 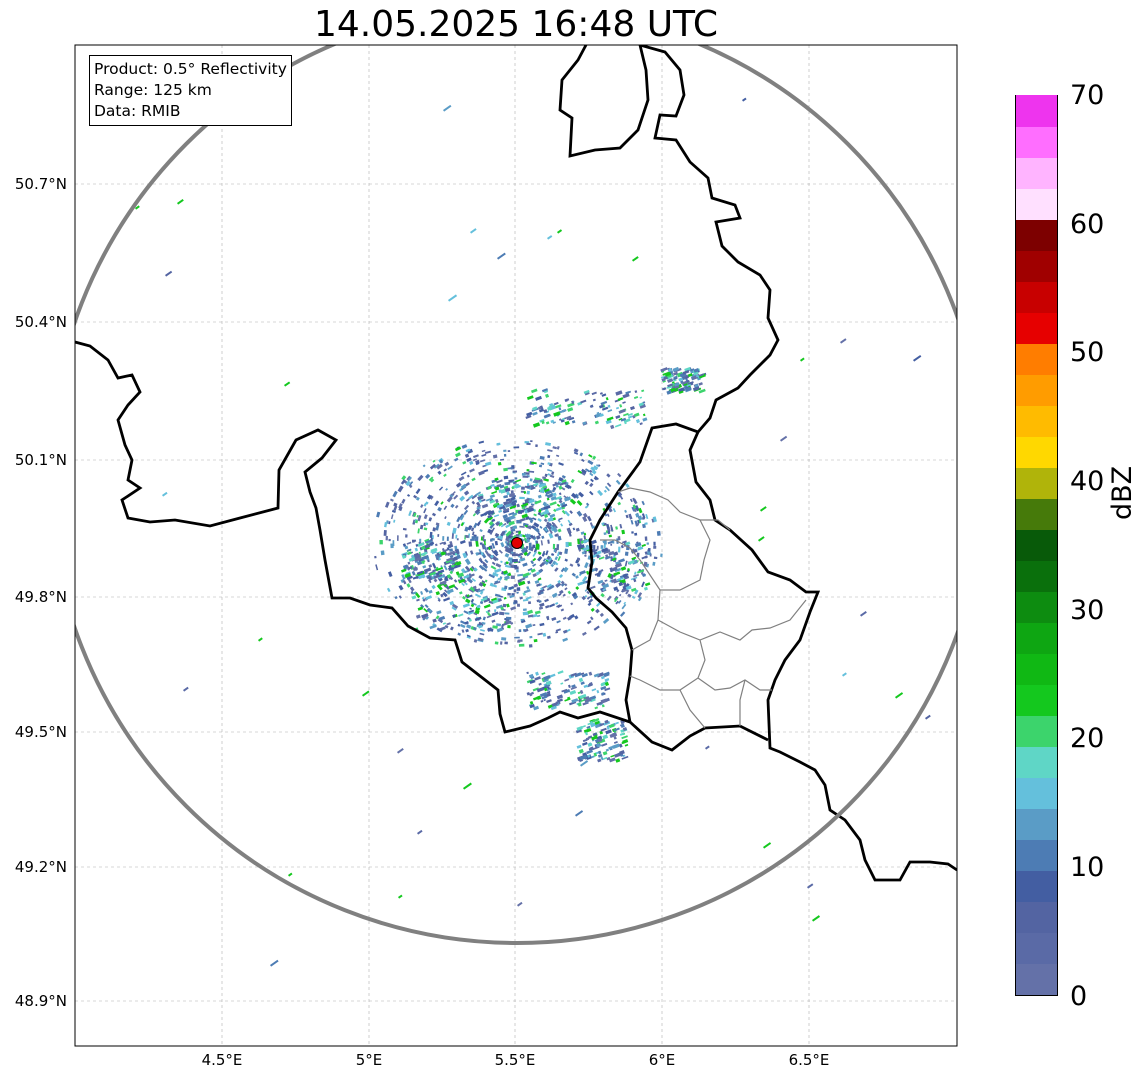 What do you see at coordinates (40, 1001) in the screenshot?
I see `lat-tick-label: 48.9°N` at bounding box center [40, 1001].